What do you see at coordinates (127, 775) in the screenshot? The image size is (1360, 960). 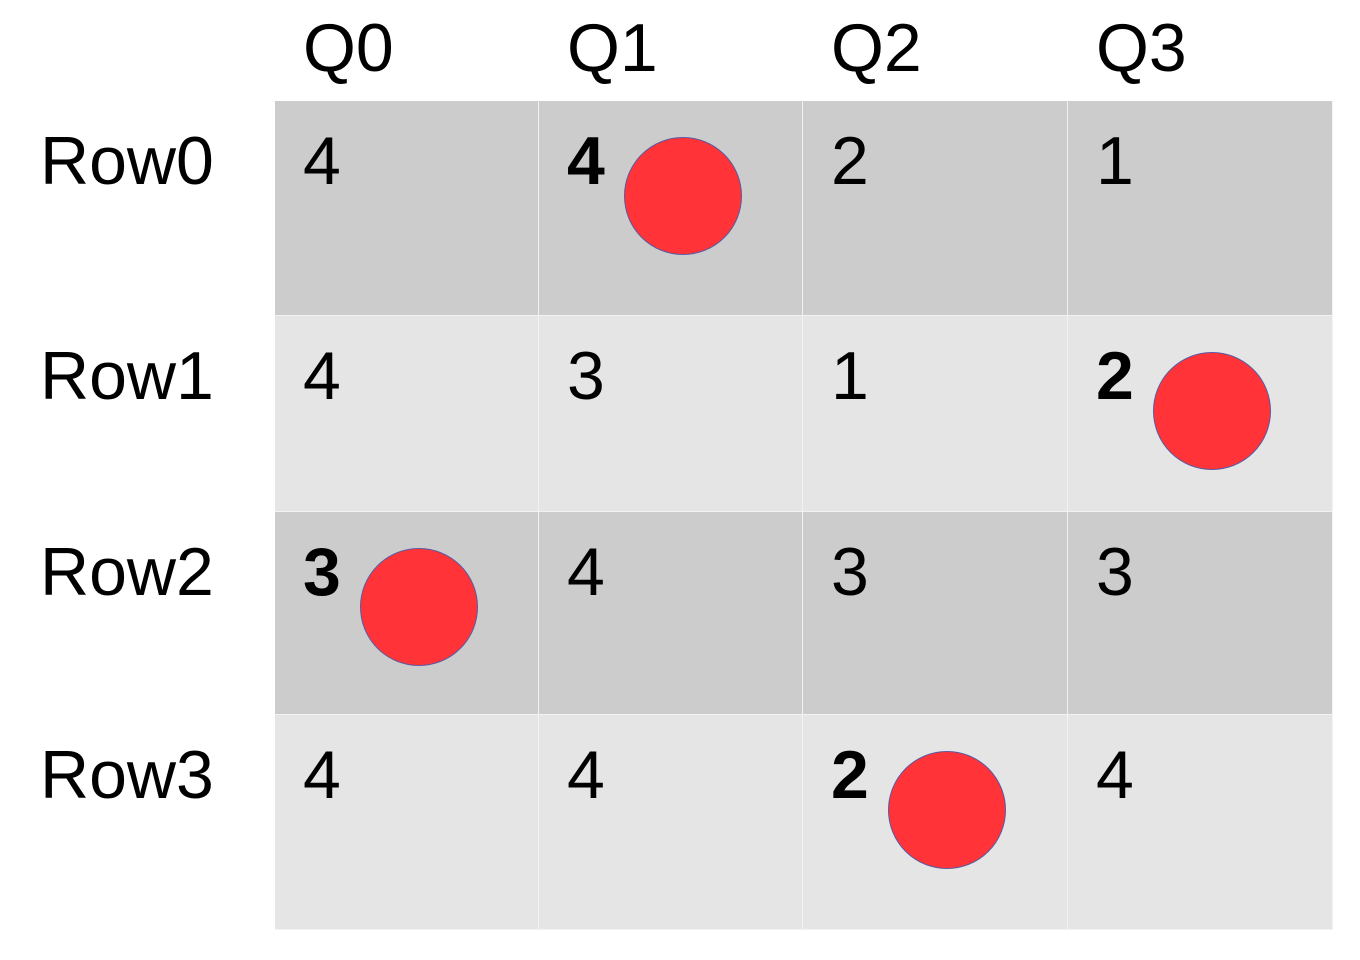 I see `row-header-row3: Row3` at bounding box center [127, 775].